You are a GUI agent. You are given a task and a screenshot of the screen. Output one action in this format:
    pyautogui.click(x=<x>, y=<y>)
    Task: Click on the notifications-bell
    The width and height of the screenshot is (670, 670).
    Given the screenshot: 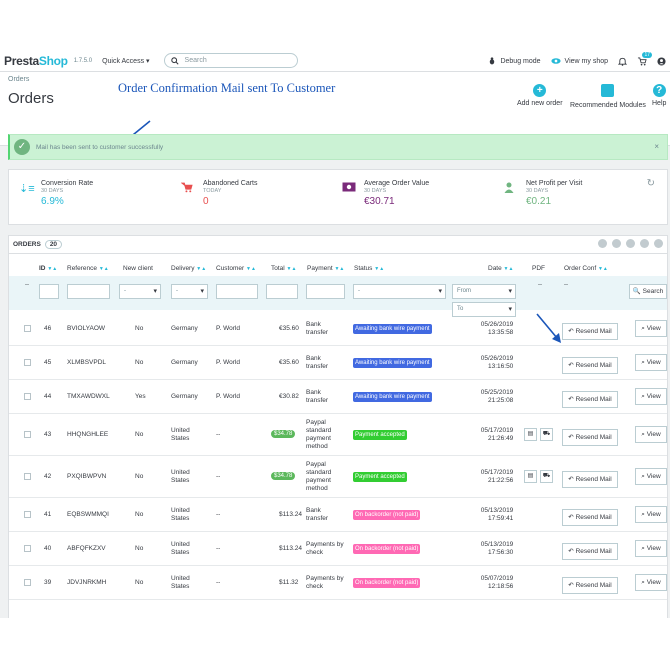 What is the action you would take?
    pyautogui.click(x=622, y=61)
    